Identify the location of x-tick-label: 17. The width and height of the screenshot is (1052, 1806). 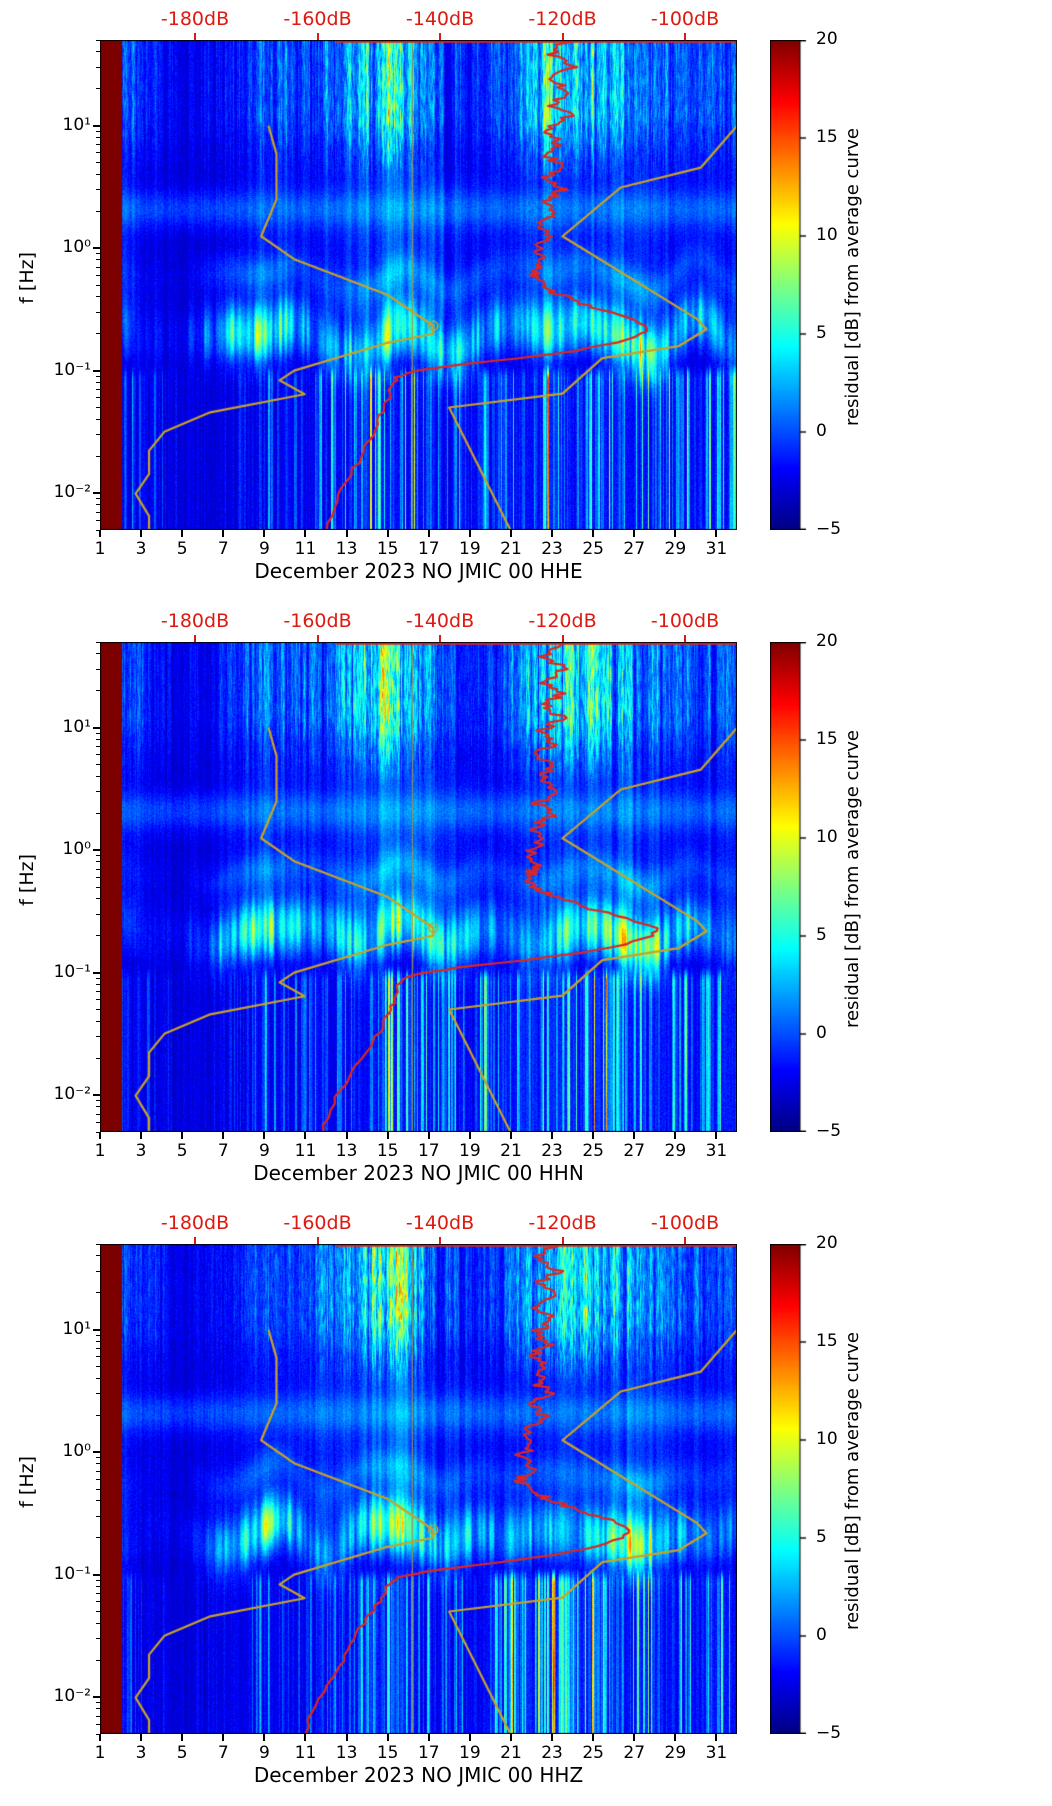
(428, 549).